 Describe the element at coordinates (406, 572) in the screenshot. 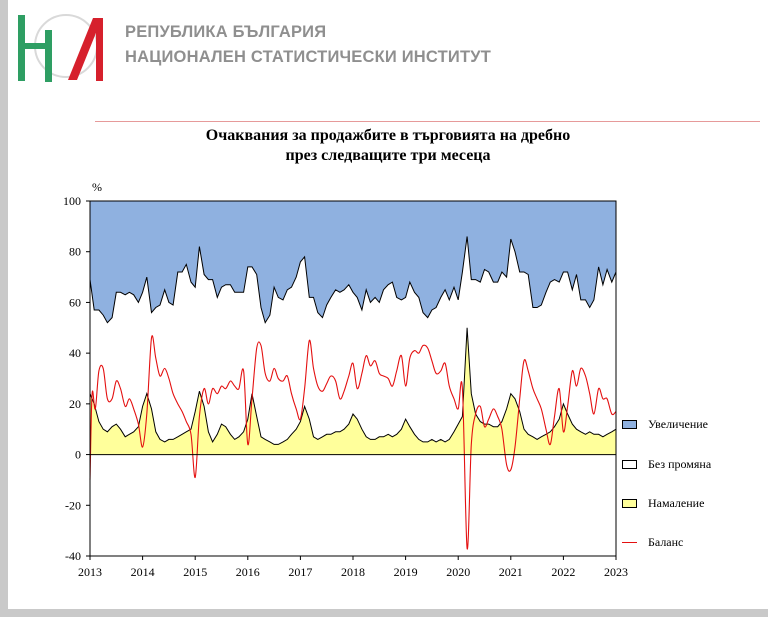

I see `x-tick-label: 2019` at that location.